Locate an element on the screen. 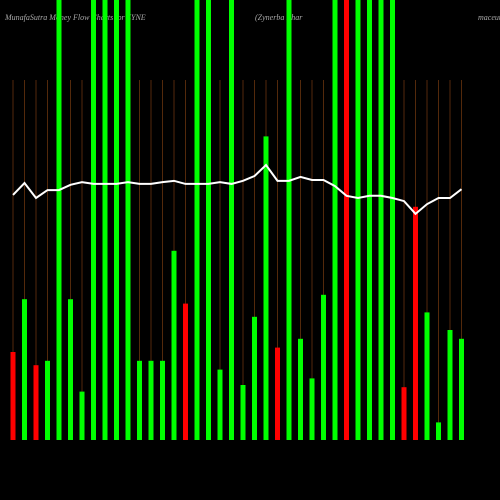 The height and width of the screenshot is (500, 500). chart-subtitle-end: maceuticals is located at coordinates (489, 17).